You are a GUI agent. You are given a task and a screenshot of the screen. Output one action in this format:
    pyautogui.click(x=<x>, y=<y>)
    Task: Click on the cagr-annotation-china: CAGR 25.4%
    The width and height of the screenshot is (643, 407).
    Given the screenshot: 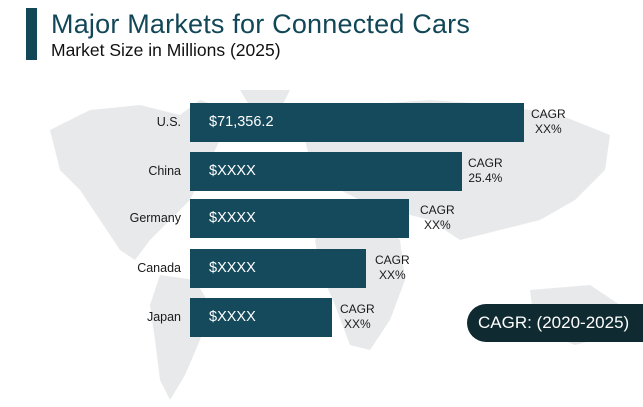 What is the action you would take?
    pyautogui.click(x=485, y=171)
    